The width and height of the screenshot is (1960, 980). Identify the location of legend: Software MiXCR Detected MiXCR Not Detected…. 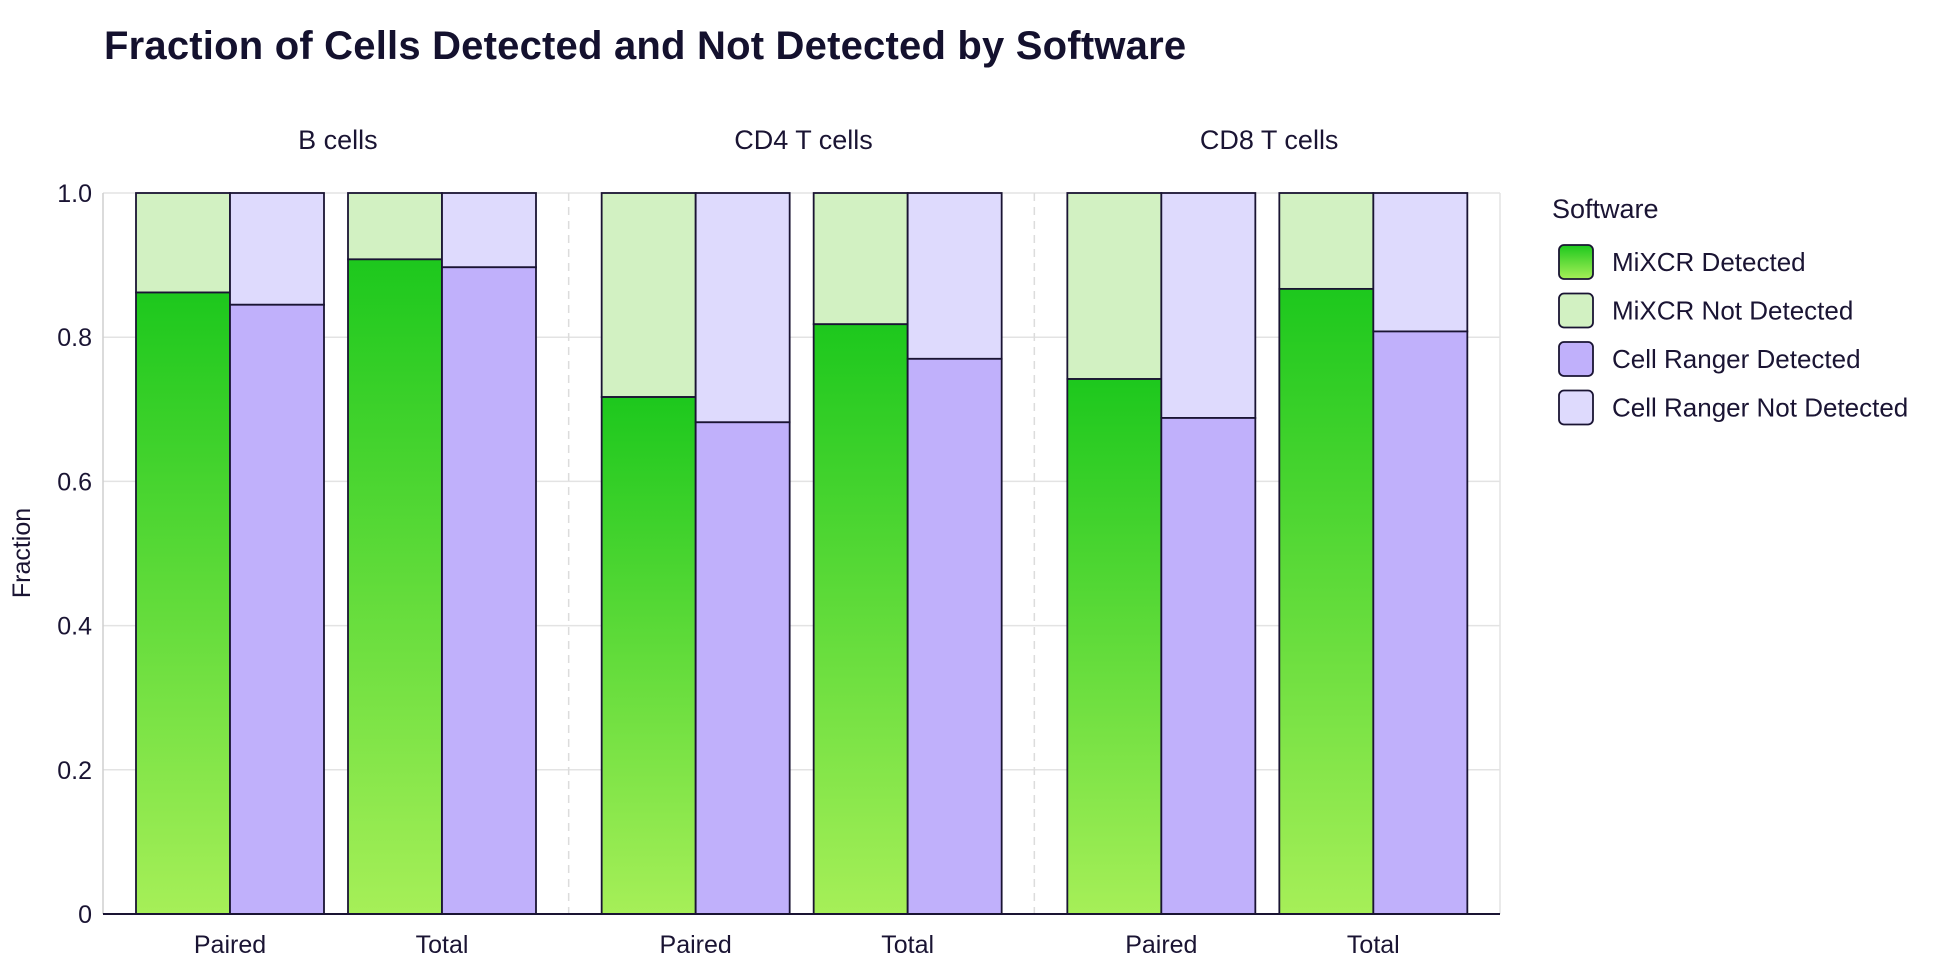
(1730, 310).